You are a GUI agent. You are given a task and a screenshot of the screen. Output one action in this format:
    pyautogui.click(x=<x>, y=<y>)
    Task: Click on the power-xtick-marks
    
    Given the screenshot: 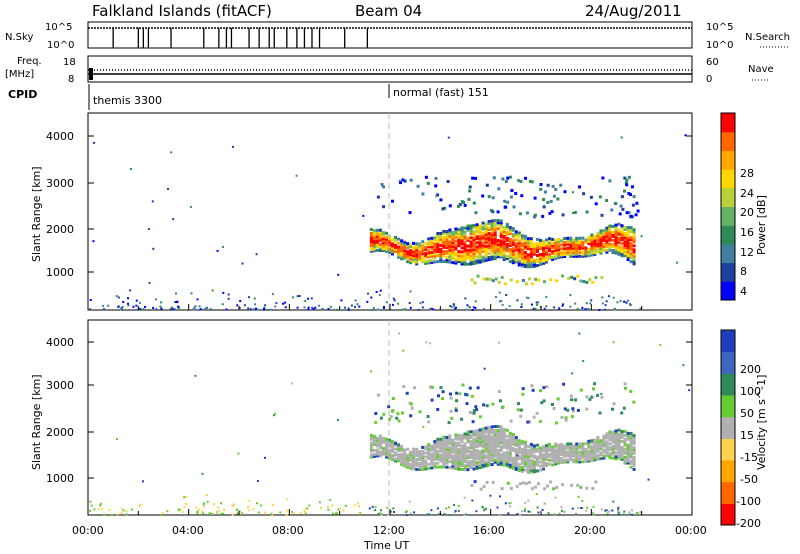 What is the action you would take?
    pyautogui.click(x=390, y=307)
    